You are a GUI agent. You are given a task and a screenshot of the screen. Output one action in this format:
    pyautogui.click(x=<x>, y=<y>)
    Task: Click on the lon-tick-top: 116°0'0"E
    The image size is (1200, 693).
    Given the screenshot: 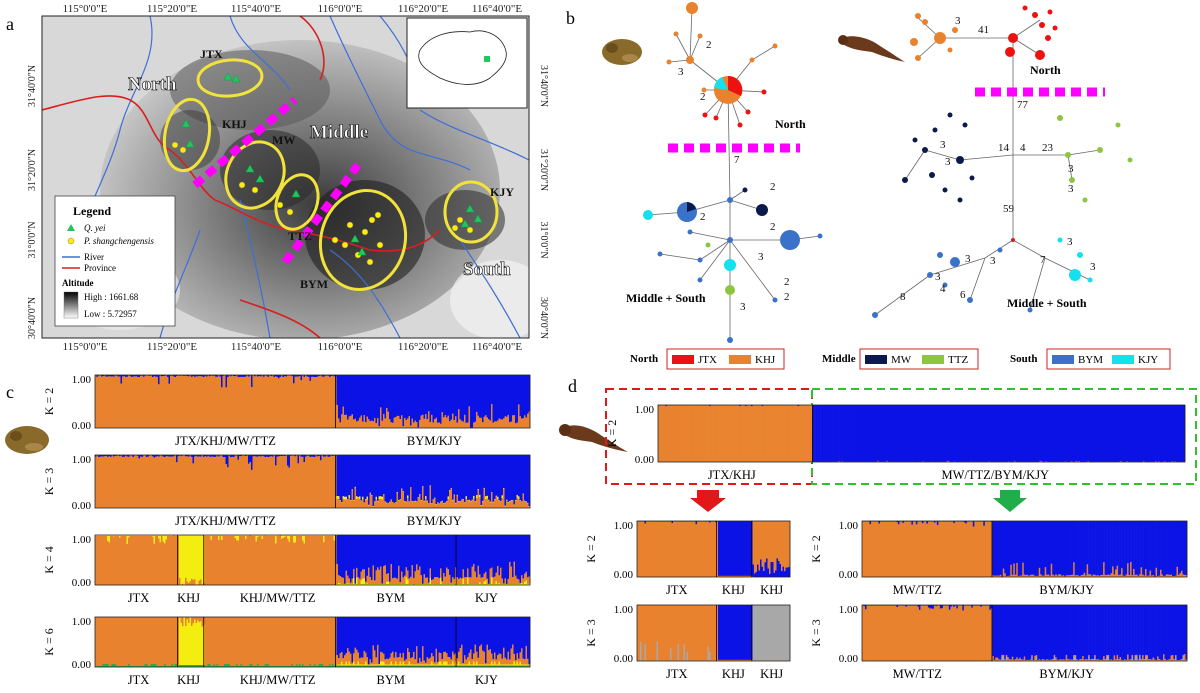 What is the action you would take?
    pyautogui.click(x=340, y=9)
    